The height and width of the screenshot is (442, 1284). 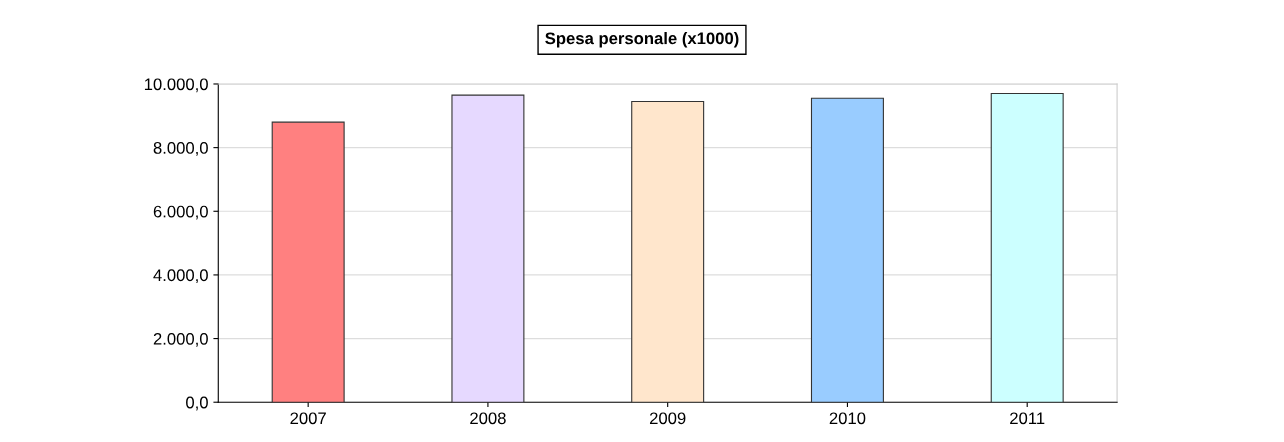 What do you see at coordinates (488, 418) in the screenshot?
I see `x-tick-label: 2008` at bounding box center [488, 418].